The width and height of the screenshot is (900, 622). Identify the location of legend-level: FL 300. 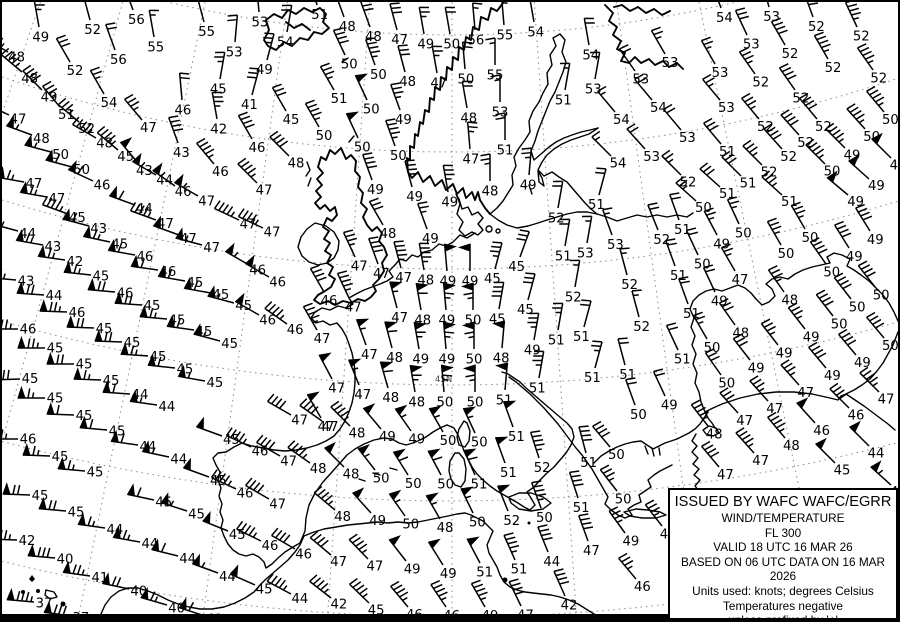
(783, 532).